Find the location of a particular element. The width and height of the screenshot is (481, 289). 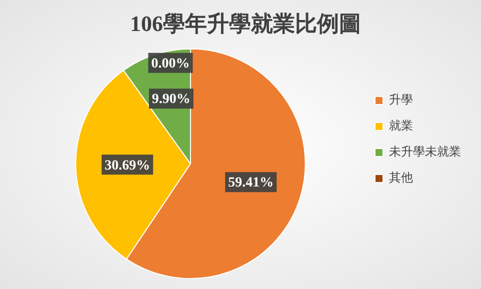

legend-label: 升學 is located at coordinates (401, 99).